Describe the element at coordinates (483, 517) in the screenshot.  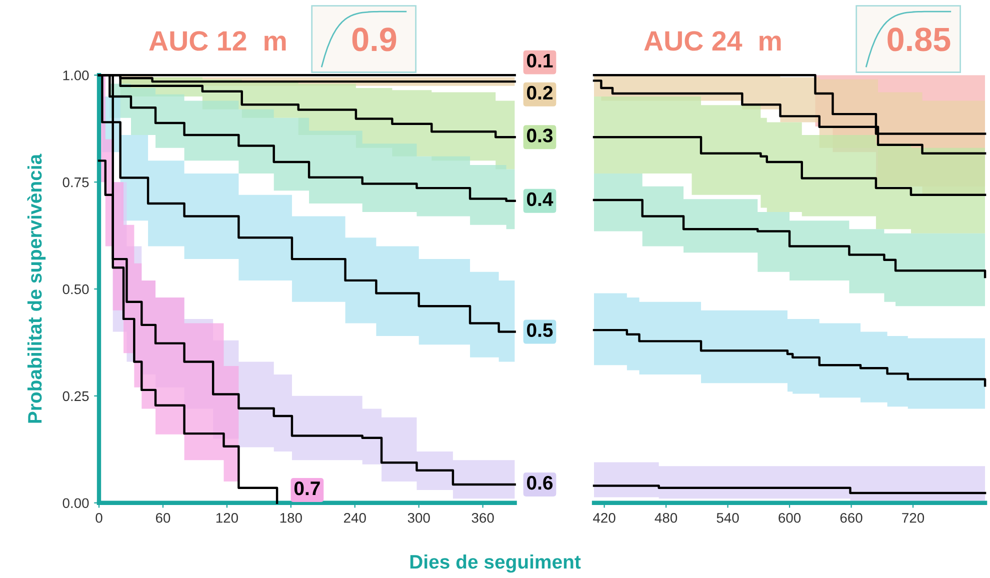
I see `x-tick-label: 360` at that location.